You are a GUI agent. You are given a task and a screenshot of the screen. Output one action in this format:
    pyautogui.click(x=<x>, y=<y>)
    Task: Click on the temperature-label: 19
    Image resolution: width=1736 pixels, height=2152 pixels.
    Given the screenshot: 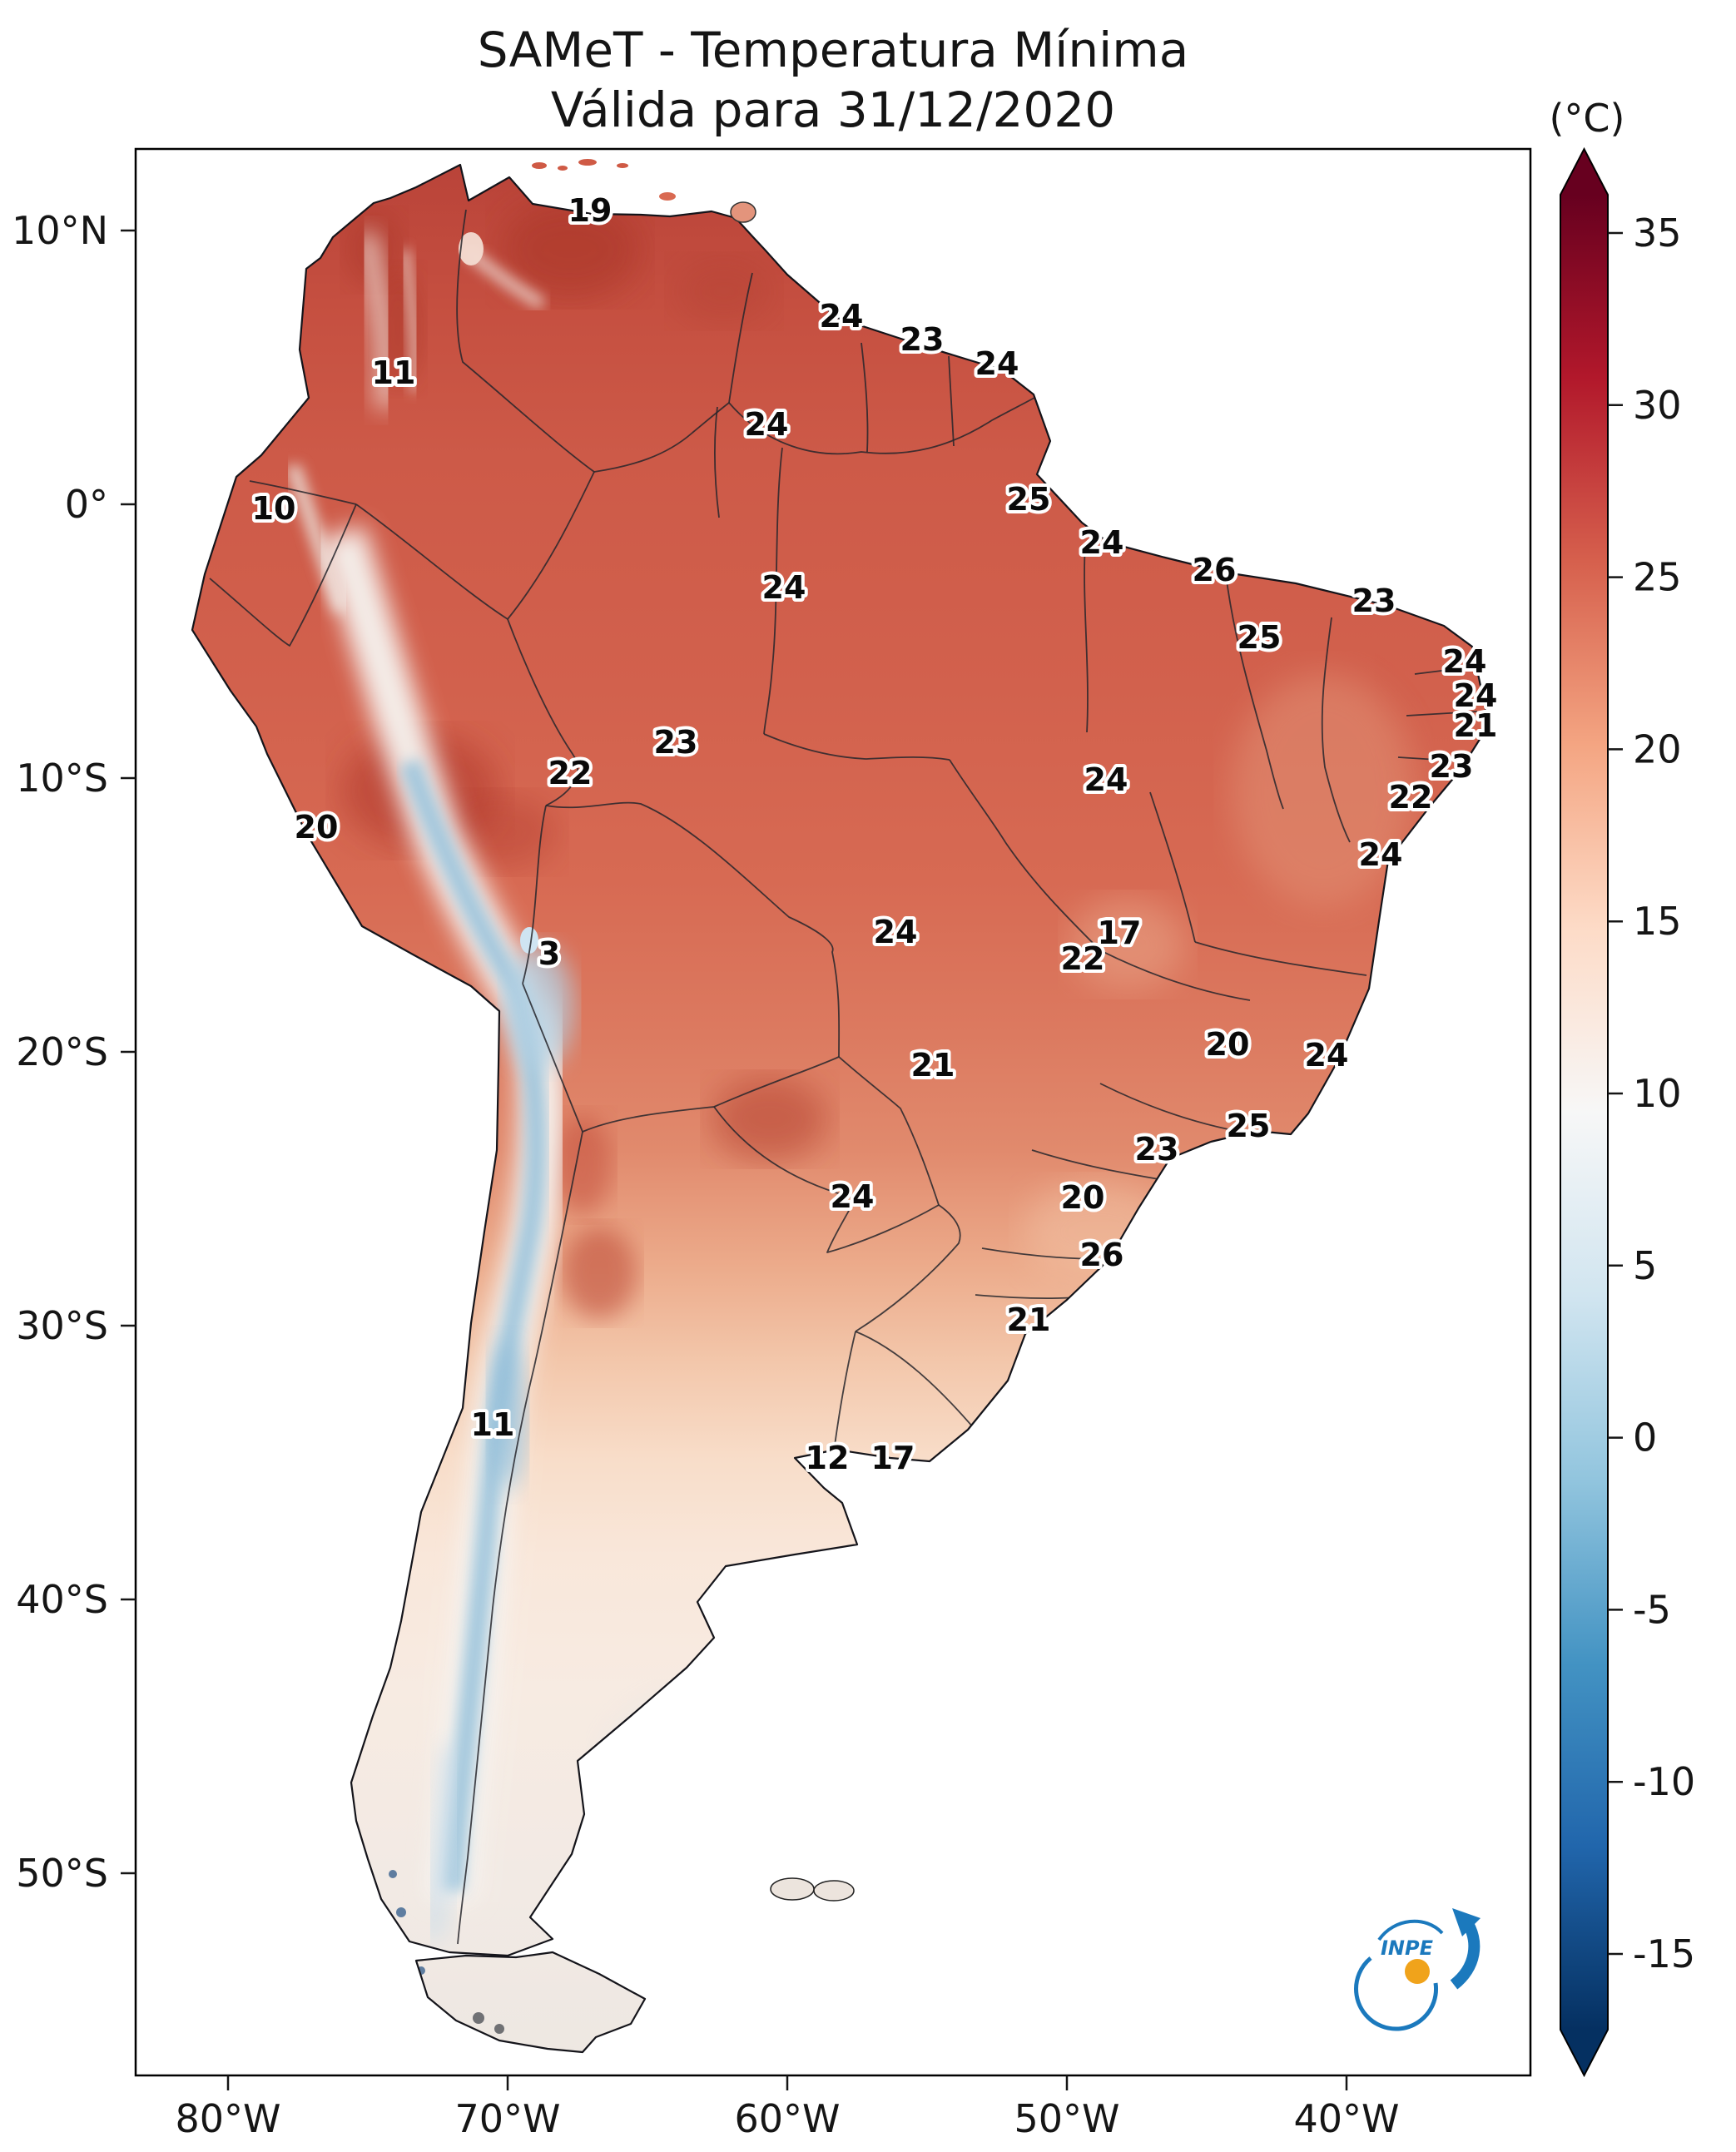 What is the action you would take?
    pyautogui.click(x=591, y=210)
    